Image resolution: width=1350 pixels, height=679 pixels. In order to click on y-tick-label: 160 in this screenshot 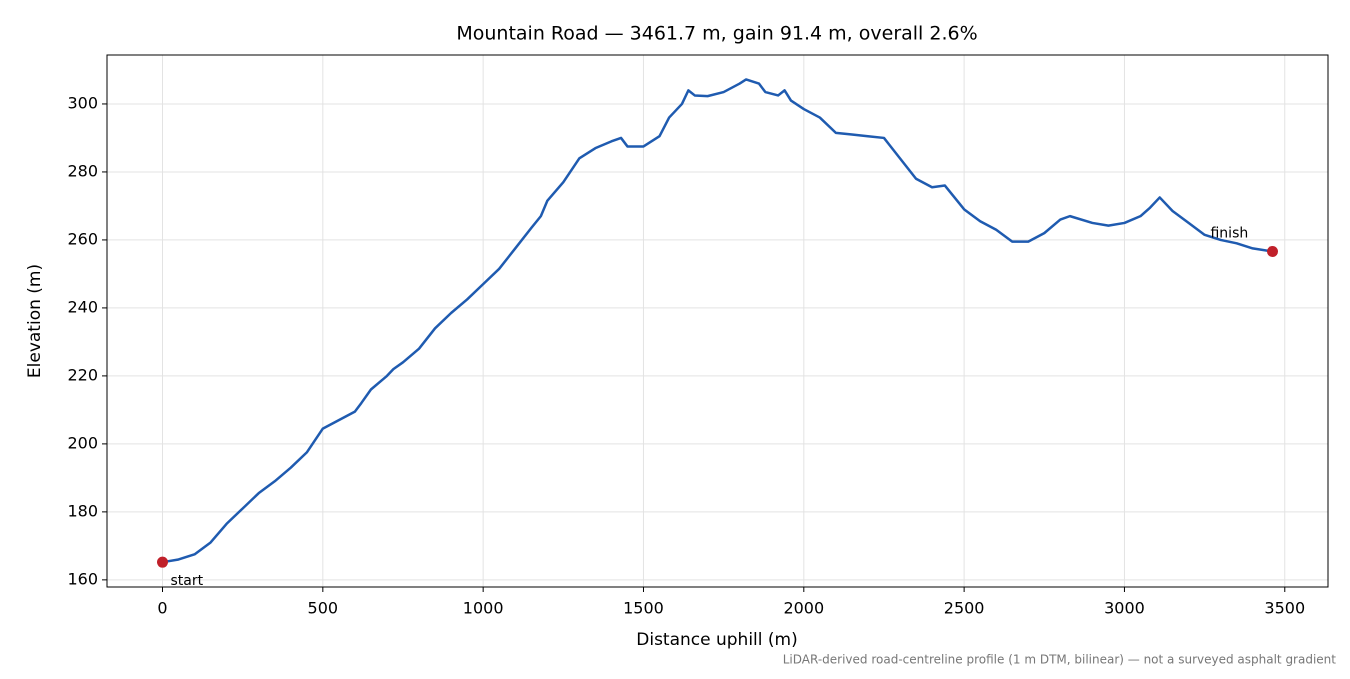, I will do `click(82, 578)`.